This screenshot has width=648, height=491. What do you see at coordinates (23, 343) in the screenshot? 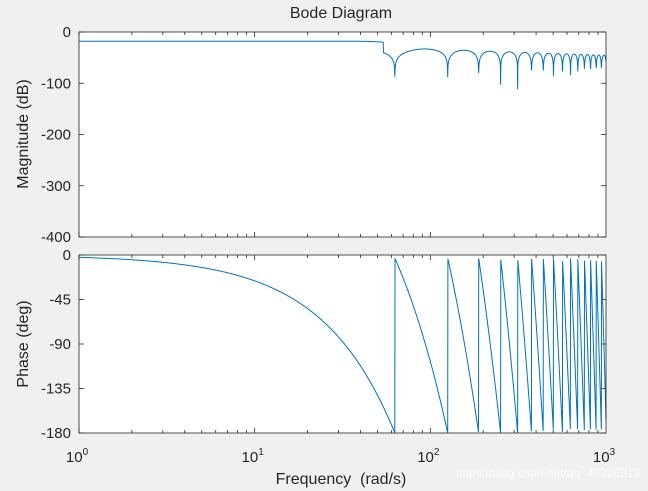
I see `phase-y-axis-label: Phase (deg)` at bounding box center [23, 343].